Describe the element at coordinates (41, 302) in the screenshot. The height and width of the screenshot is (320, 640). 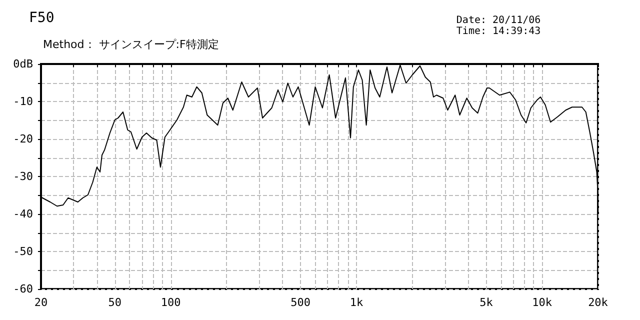
I see `x-tick-label: 20` at that location.